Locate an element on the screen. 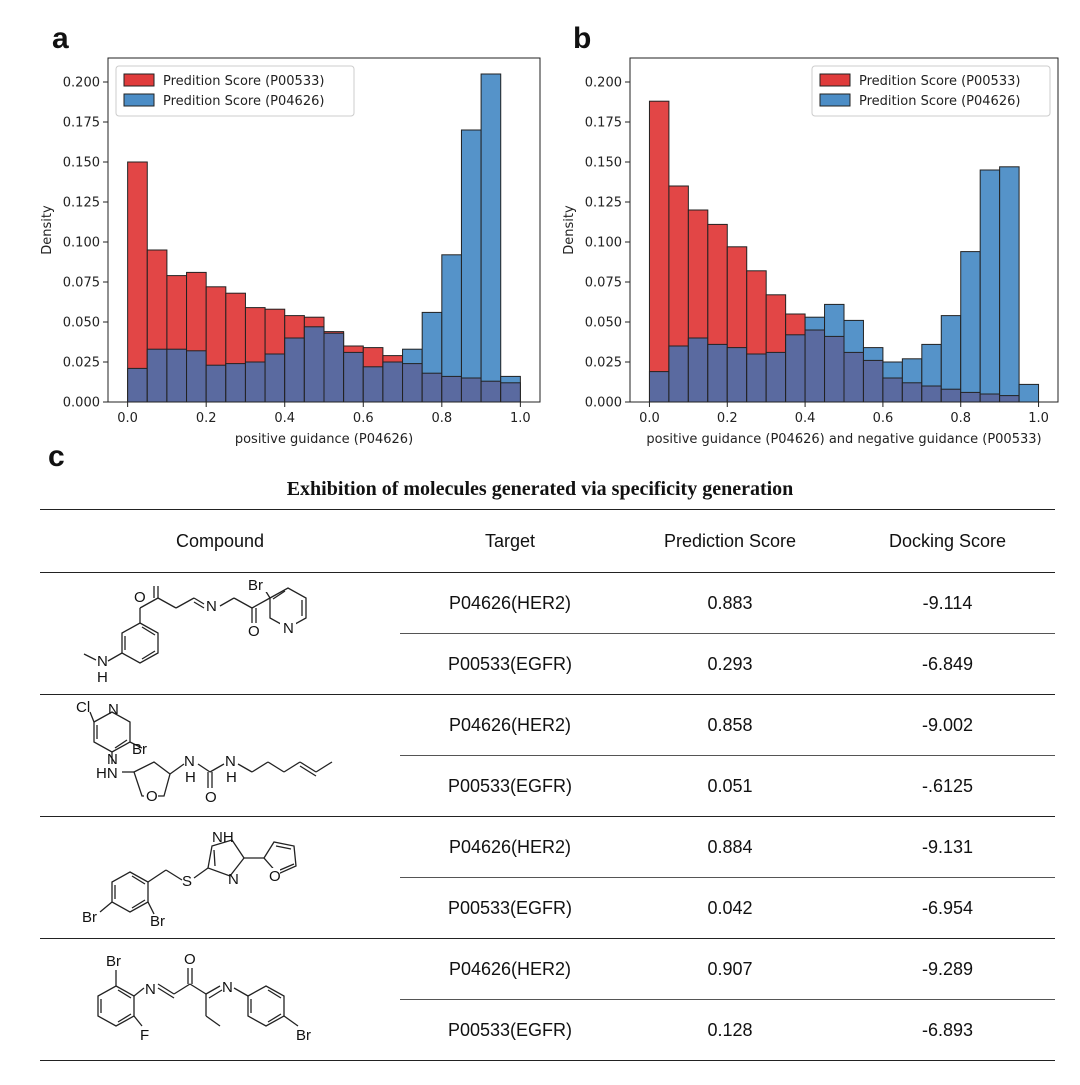  table-row: P00533(EGFR) 0.042 -6.954 is located at coordinates (547, 908).